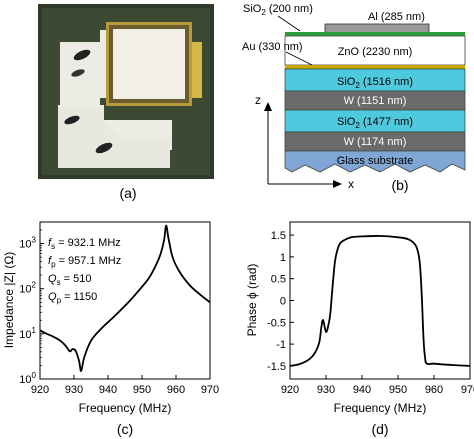 This screenshot has width=474, height=439. What do you see at coordinates (27, 288) in the screenshot?
I see `y-tick-label: 10²` at bounding box center [27, 288].